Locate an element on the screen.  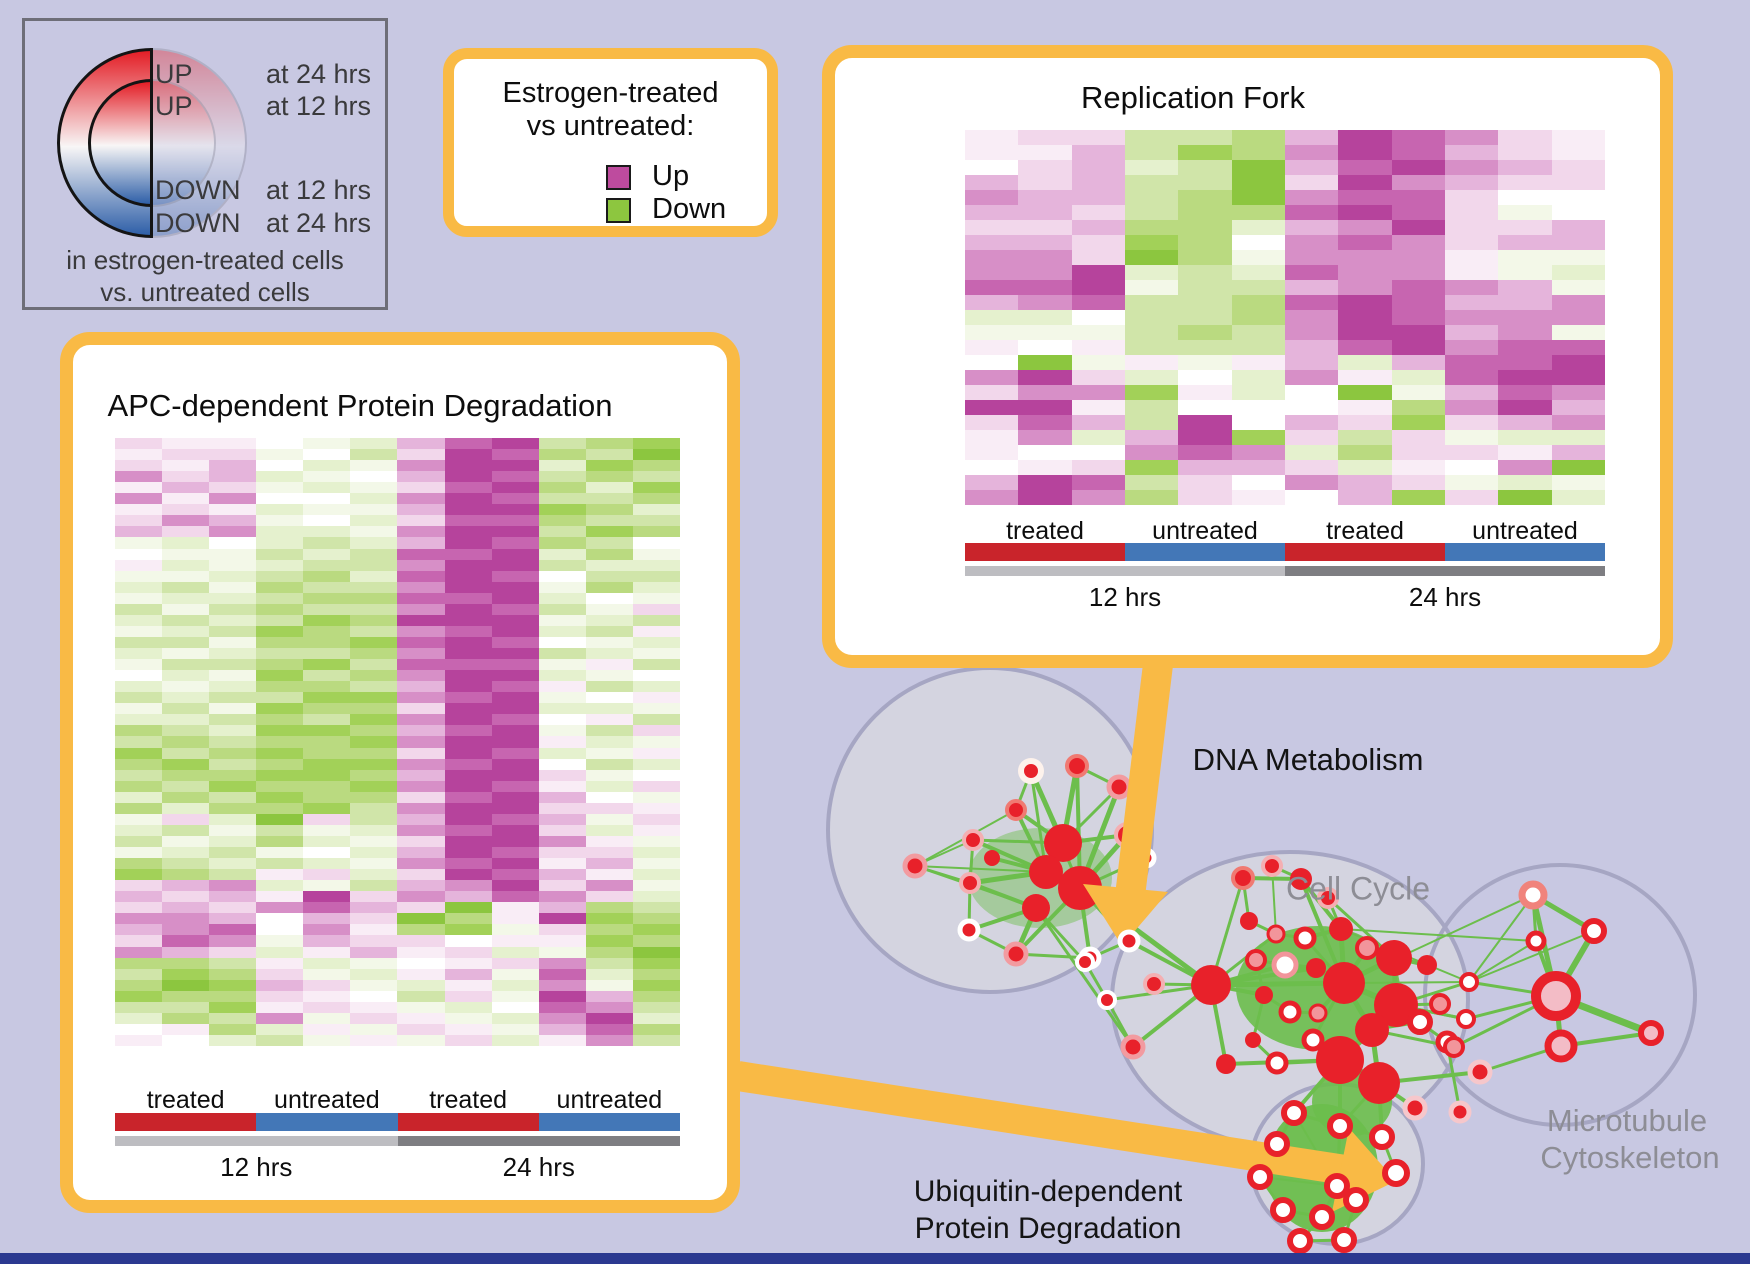
time-bar-24hrs is located at coordinates (538, 1141).